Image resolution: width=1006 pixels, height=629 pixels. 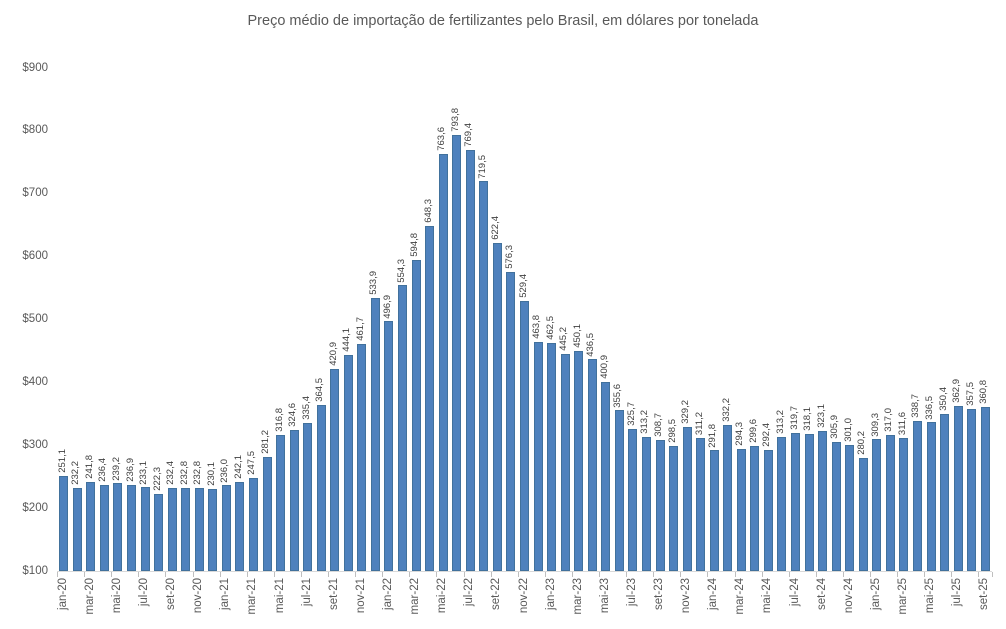 I want to click on x-tick-label: set-20, so click(x=171, y=594).